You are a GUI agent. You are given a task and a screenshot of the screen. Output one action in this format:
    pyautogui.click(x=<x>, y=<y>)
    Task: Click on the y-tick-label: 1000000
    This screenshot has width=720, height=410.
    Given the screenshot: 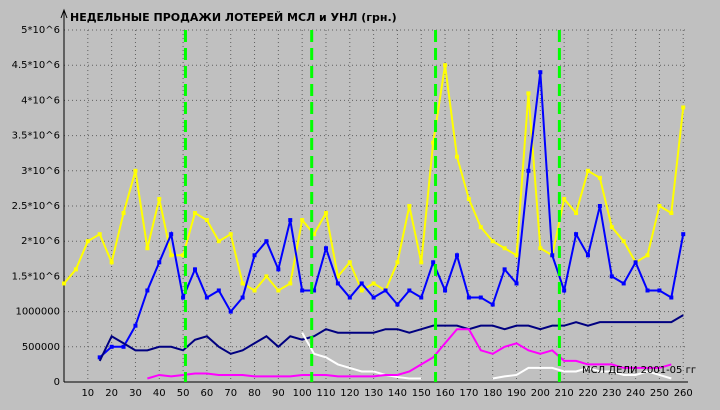 What is the action you would take?
    pyautogui.click(x=37, y=312)
    